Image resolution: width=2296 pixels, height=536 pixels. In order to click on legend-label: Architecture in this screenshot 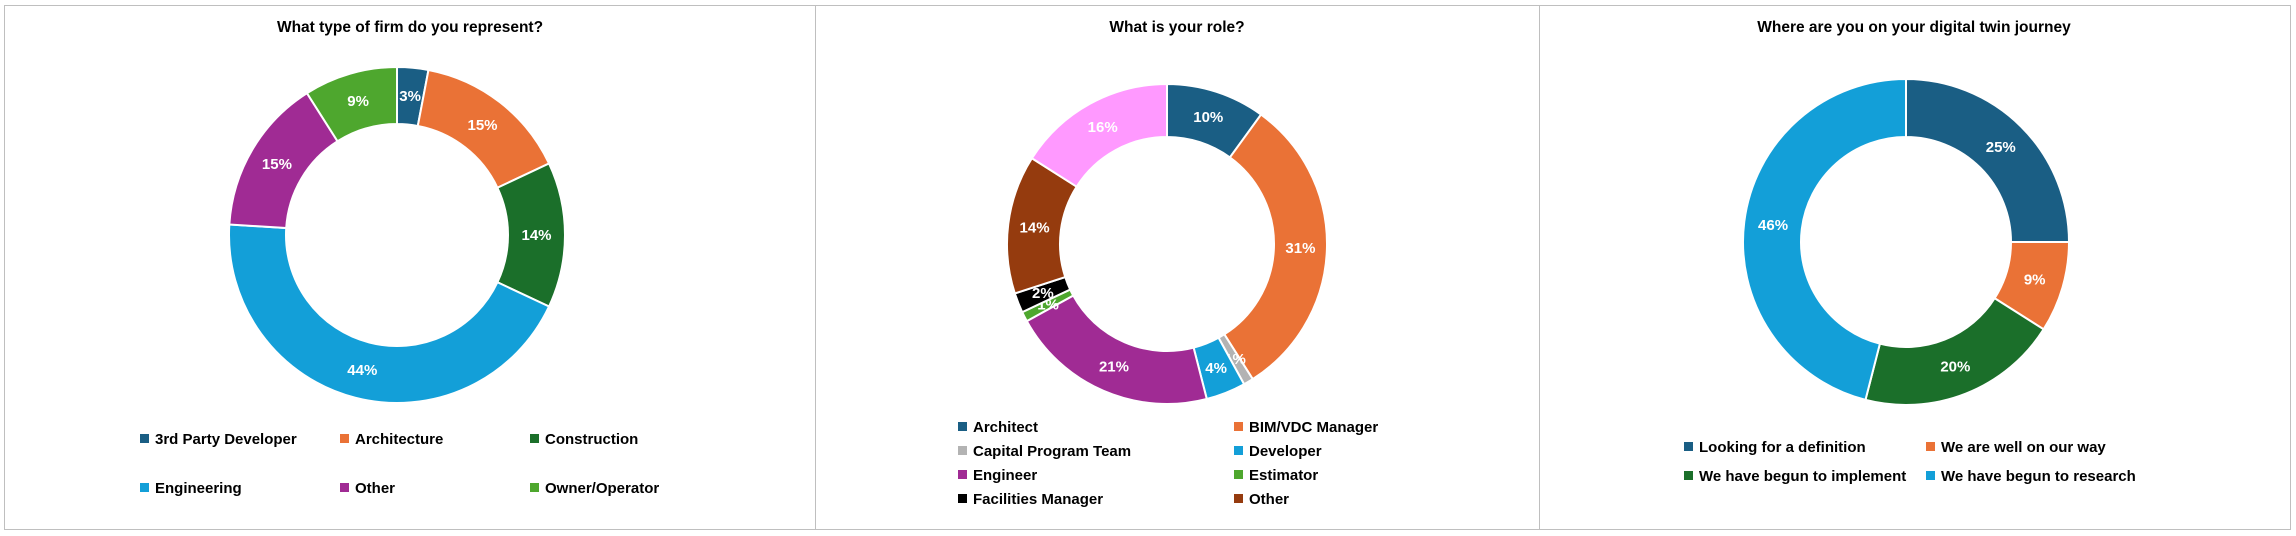, I will do `click(399, 439)`.